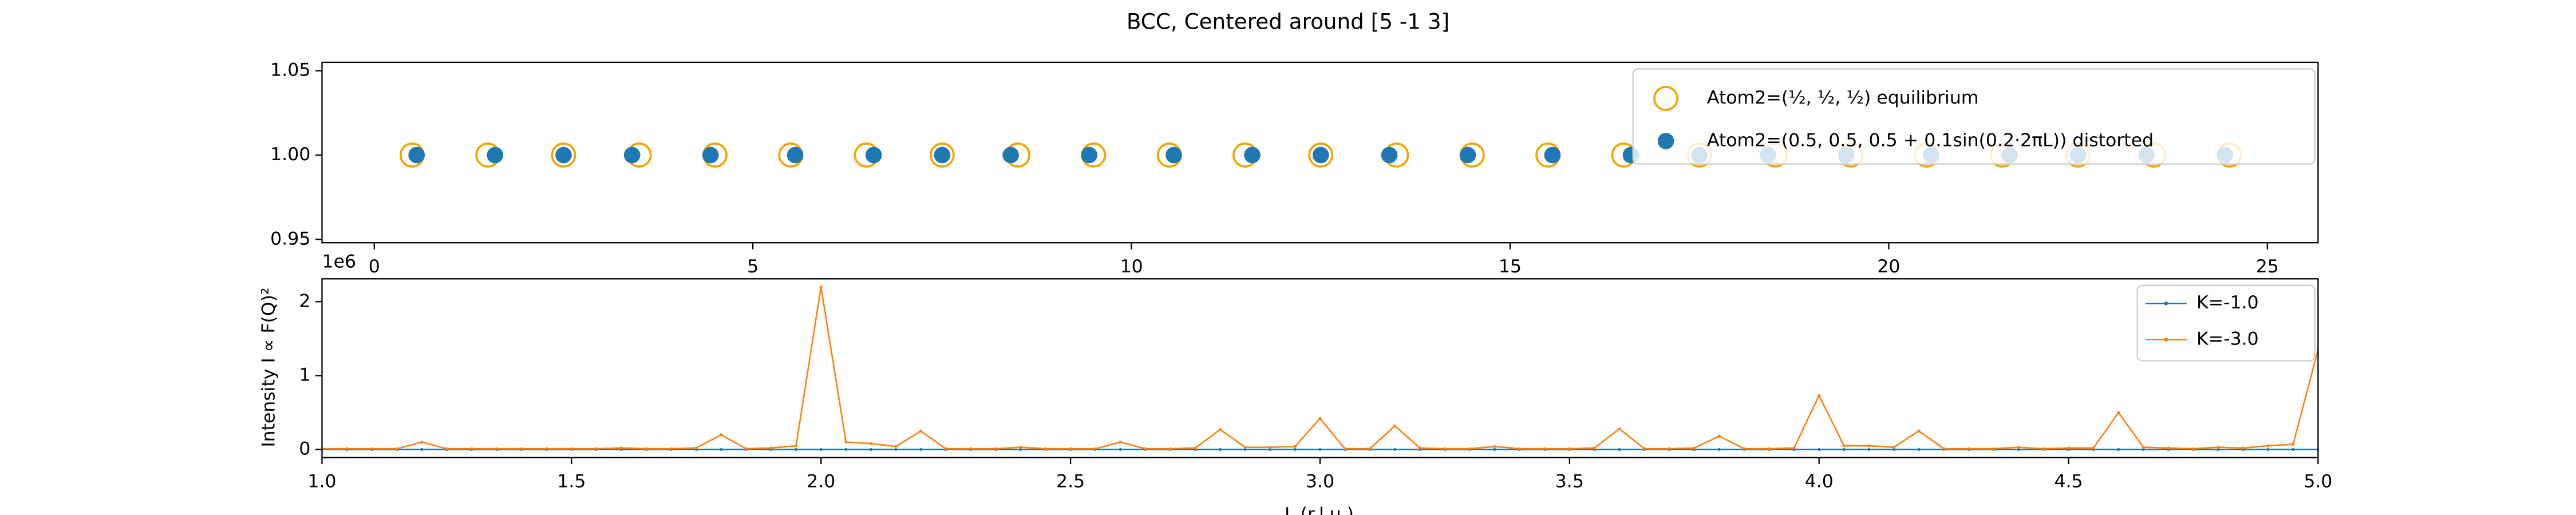 The image size is (2576, 515). Describe the element at coordinates (290, 70) in the screenshot. I see `y-tick-label: 1.05` at that location.